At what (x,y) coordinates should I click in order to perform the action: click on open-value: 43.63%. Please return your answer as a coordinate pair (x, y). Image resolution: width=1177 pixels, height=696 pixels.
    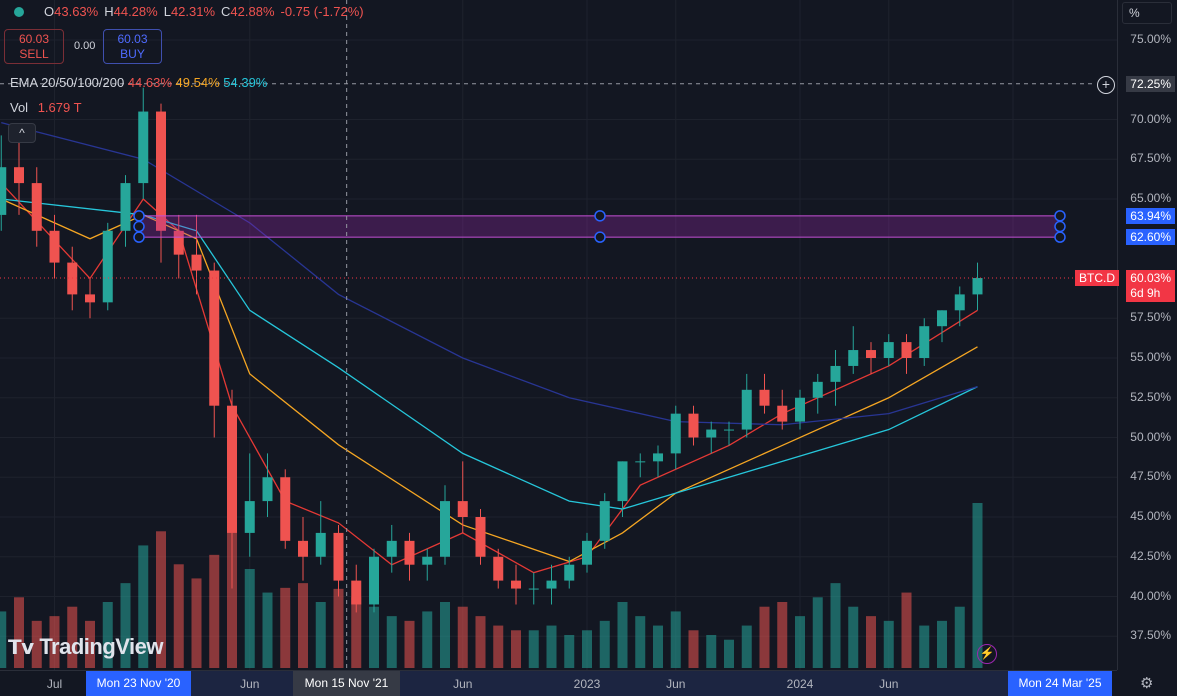
    Looking at the image, I should click on (76, 11).